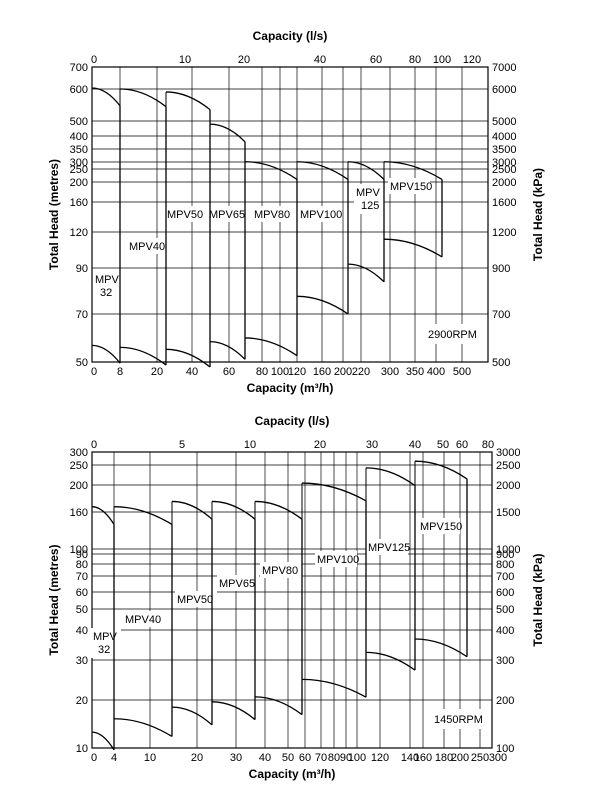 This screenshot has height=800, width=600. I want to click on y-left-tick-label: 400, so click(79, 137).